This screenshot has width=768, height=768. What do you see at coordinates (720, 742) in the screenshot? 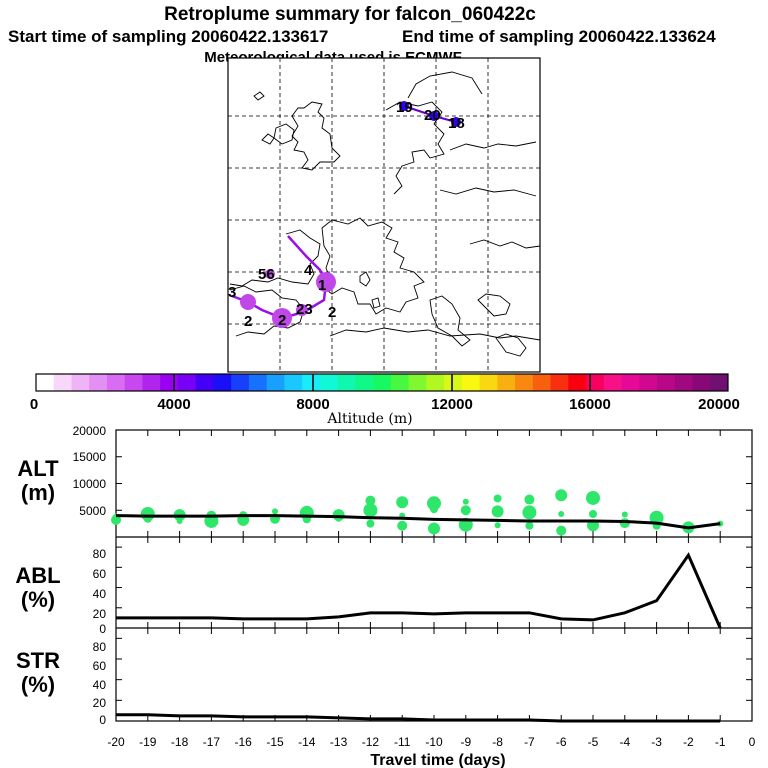
I see `x-tick-label: -1` at bounding box center [720, 742].